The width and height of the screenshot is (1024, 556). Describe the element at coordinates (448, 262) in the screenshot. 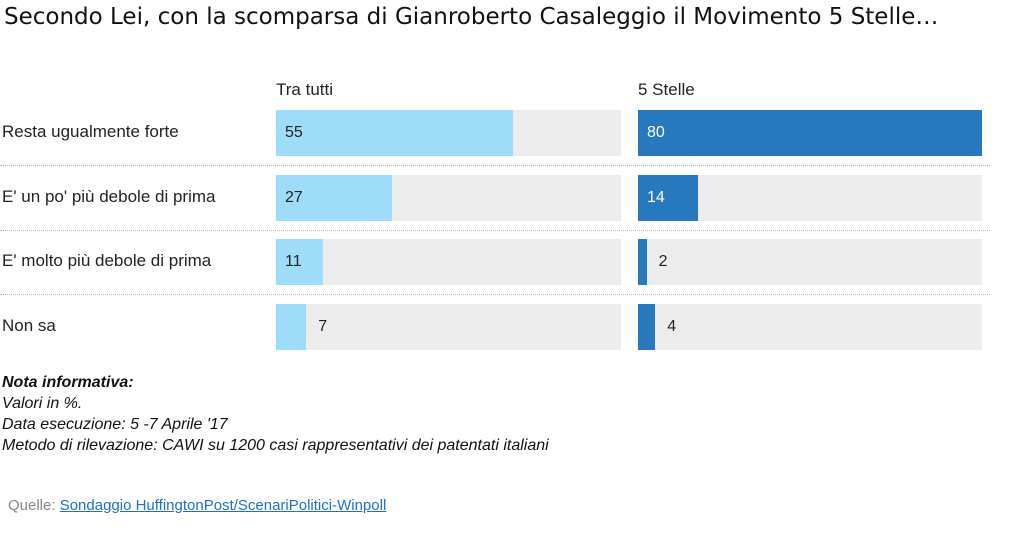

I see `bar-track: 11` at that location.